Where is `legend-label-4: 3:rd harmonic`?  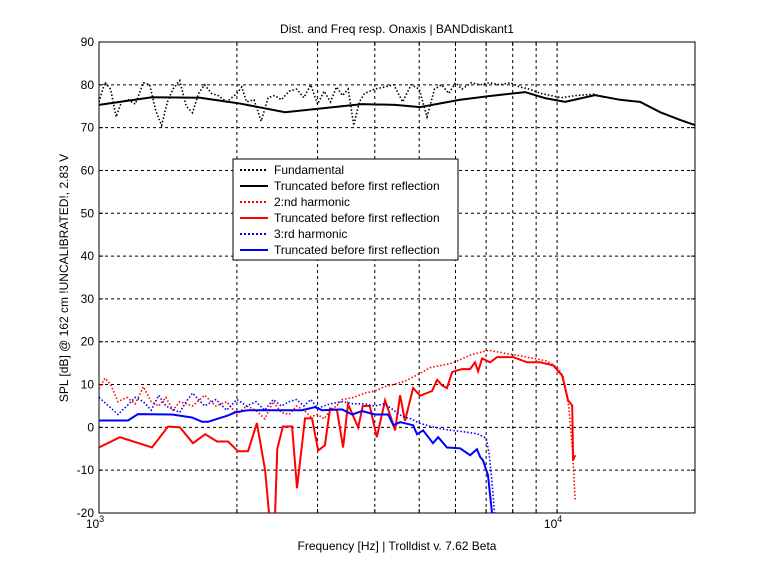
legend-label-4: 3:rd harmonic is located at coordinates (310, 234).